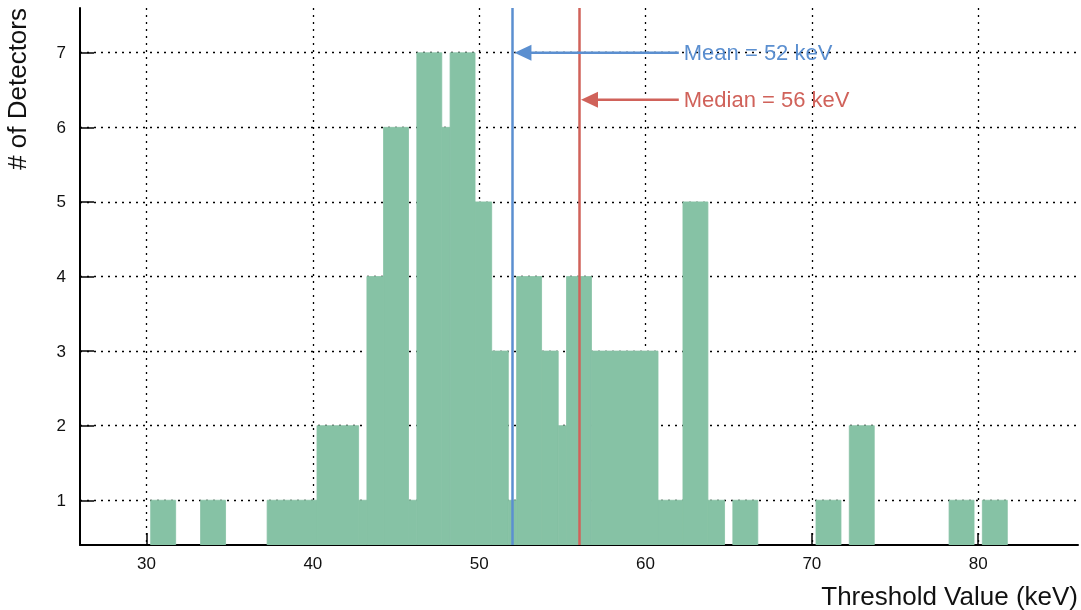 The height and width of the screenshot is (610, 1081). Describe the element at coordinates (146, 563) in the screenshot. I see `x-tick-label: 30` at that location.